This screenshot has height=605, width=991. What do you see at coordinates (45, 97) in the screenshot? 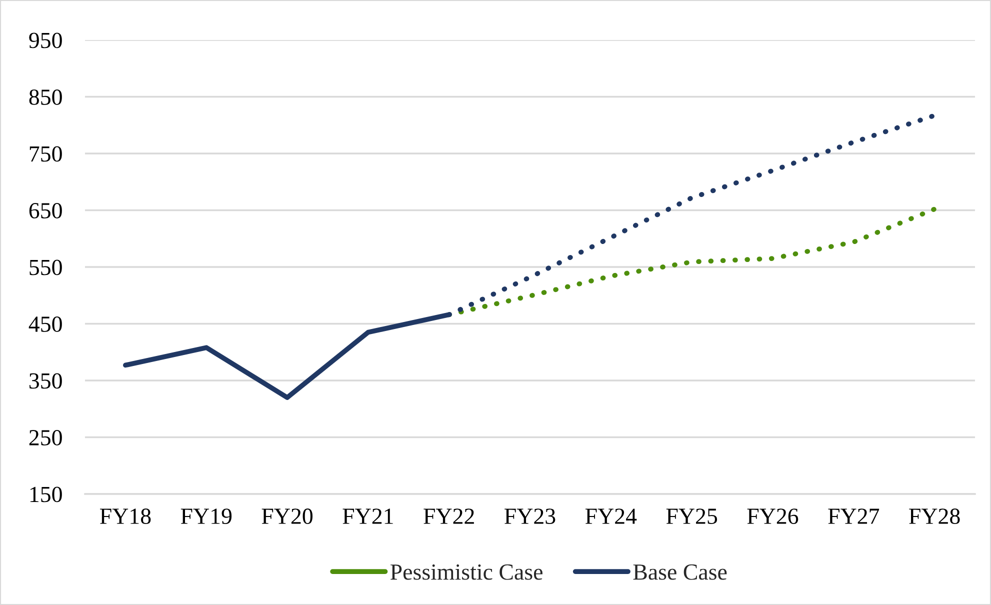
I see `y-tick-label: 850` at bounding box center [45, 97].